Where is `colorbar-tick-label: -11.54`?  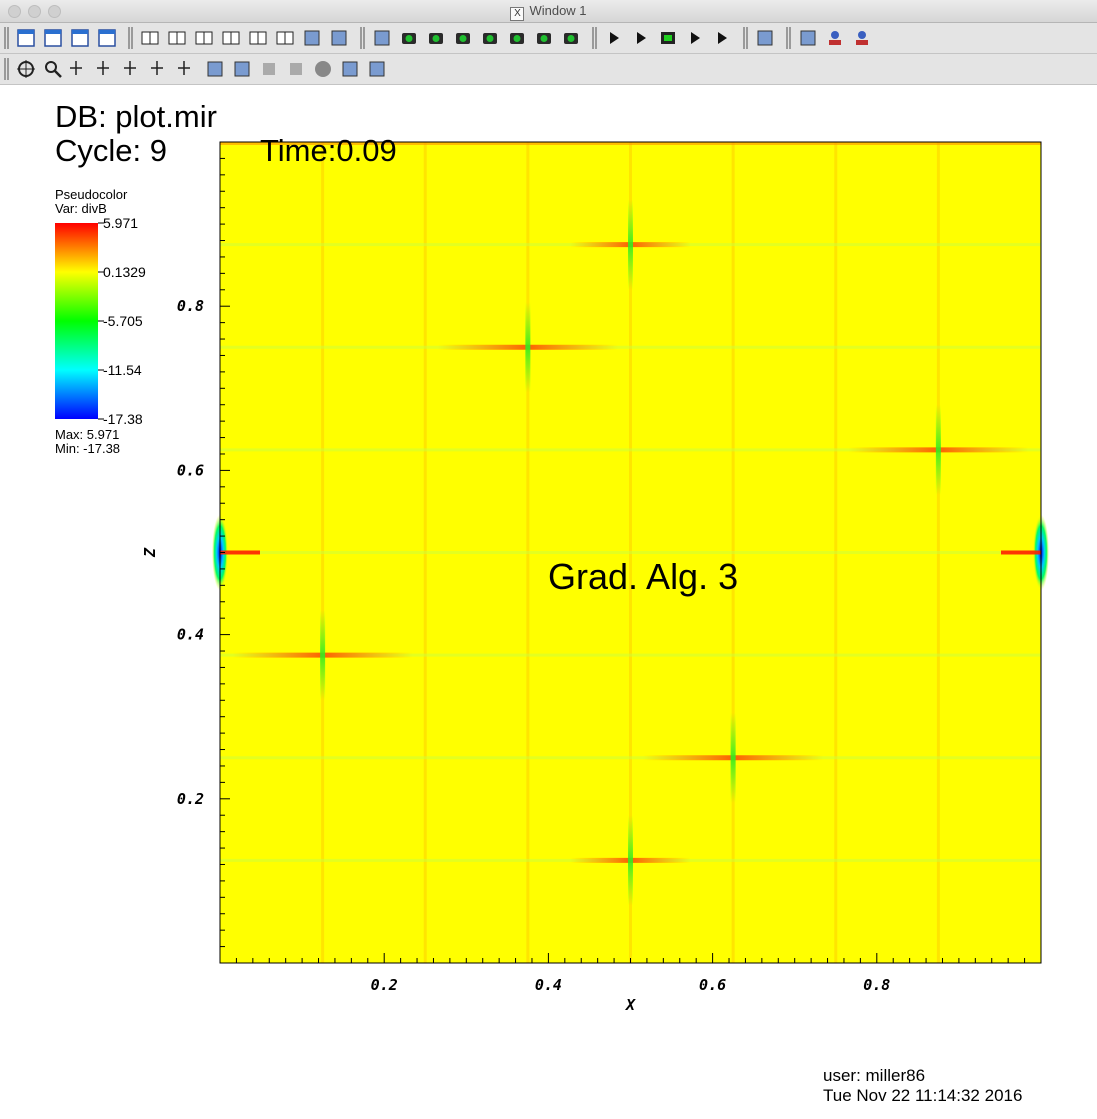 colorbar-tick-label: -11.54 is located at coordinates (122, 370).